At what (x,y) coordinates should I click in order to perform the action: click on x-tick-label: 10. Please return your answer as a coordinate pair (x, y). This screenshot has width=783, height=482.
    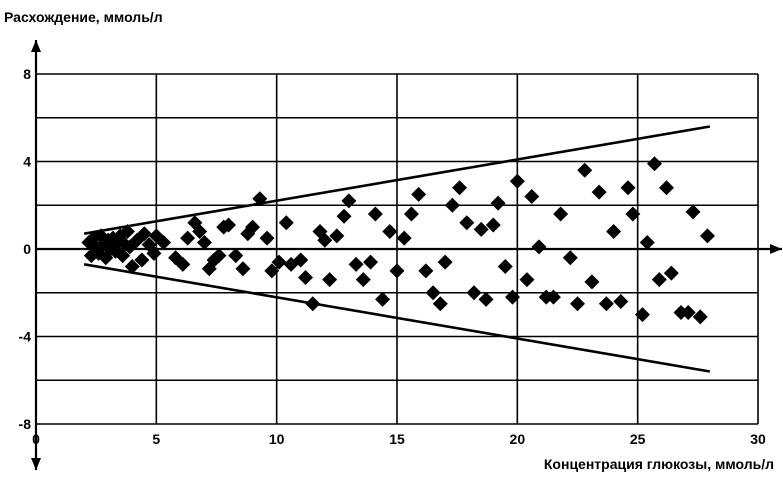
    Looking at the image, I should click on (277, 439).